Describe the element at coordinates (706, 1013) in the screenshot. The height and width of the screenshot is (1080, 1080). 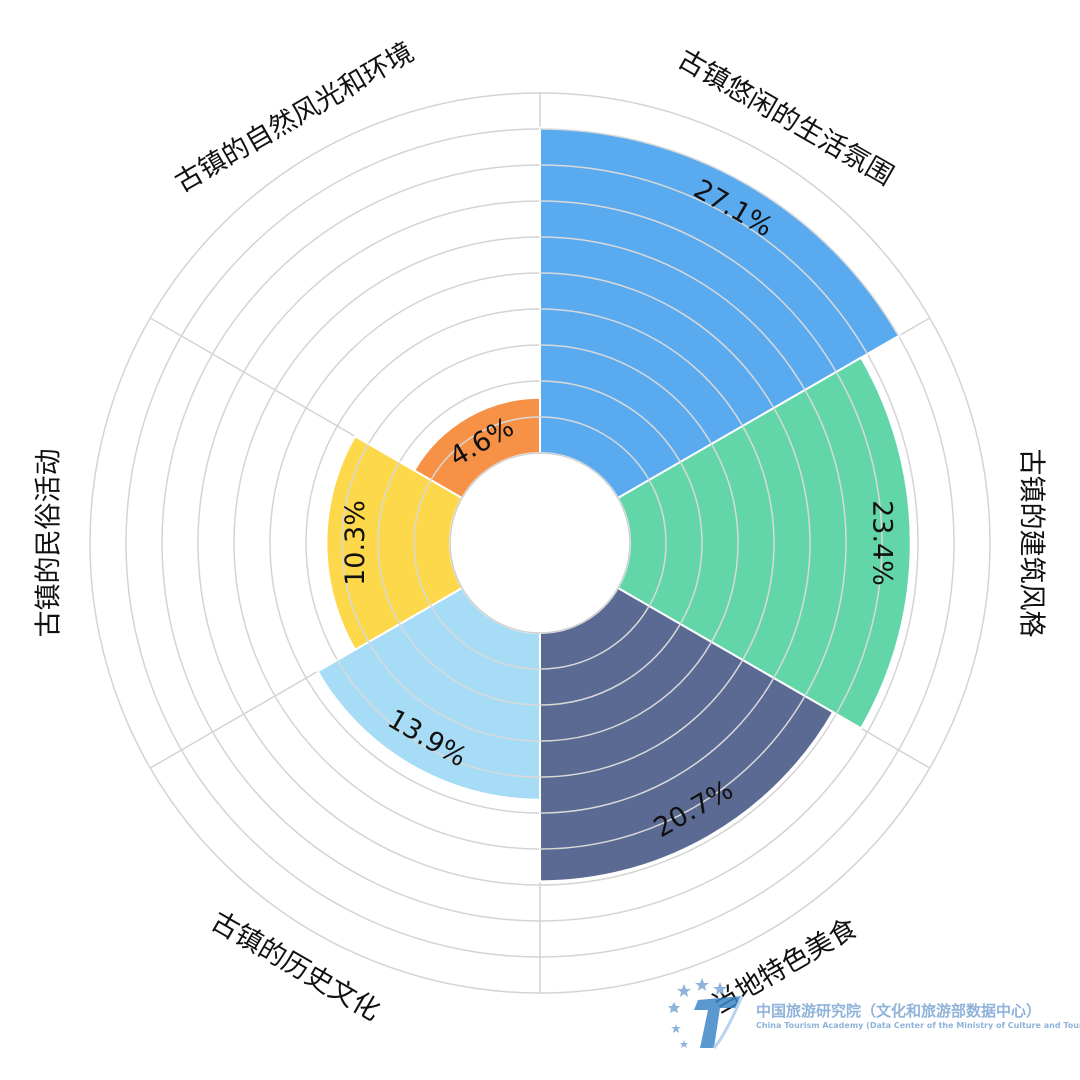
I see `academy-logo-icon` at that location.